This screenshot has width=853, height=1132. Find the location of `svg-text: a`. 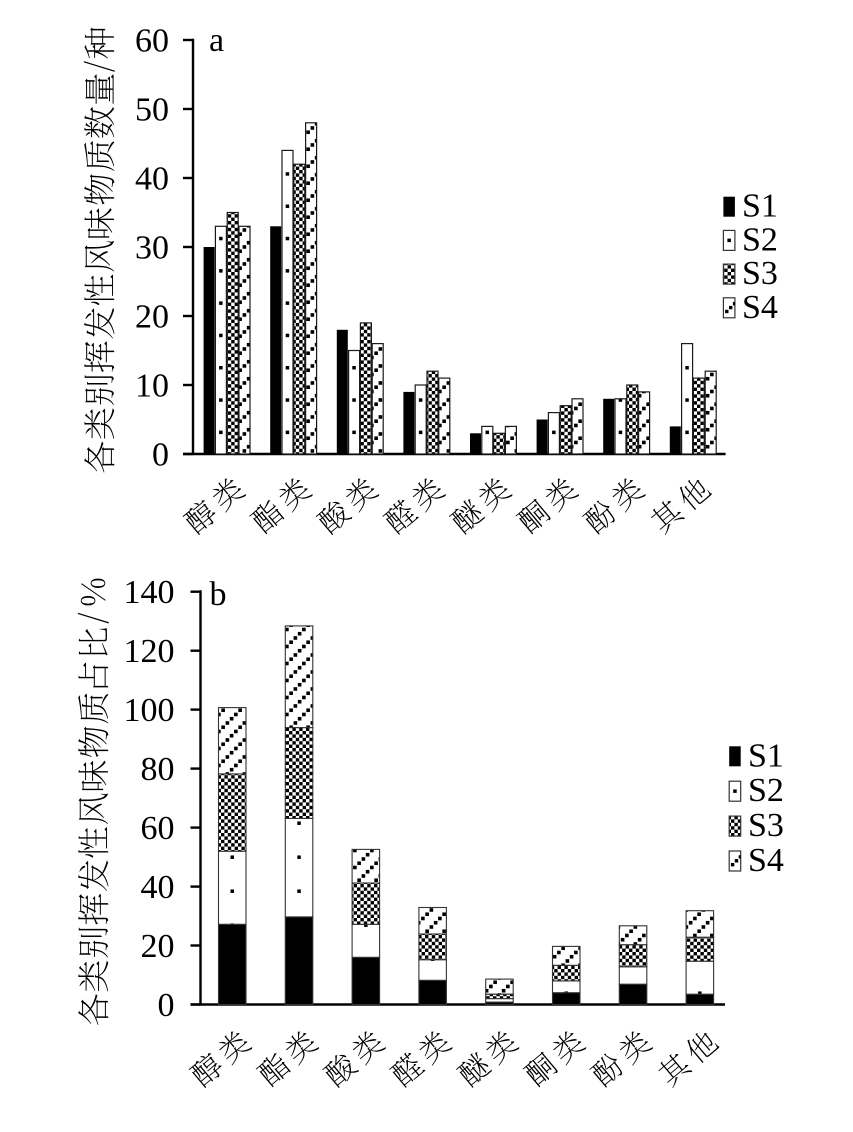

svg-text: a is located at coordinates (216, 40).